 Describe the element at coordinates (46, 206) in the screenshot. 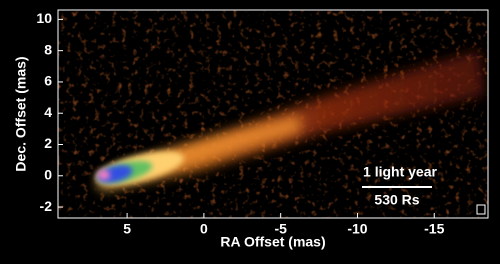

I see `y-tick-label: -2` at that location.